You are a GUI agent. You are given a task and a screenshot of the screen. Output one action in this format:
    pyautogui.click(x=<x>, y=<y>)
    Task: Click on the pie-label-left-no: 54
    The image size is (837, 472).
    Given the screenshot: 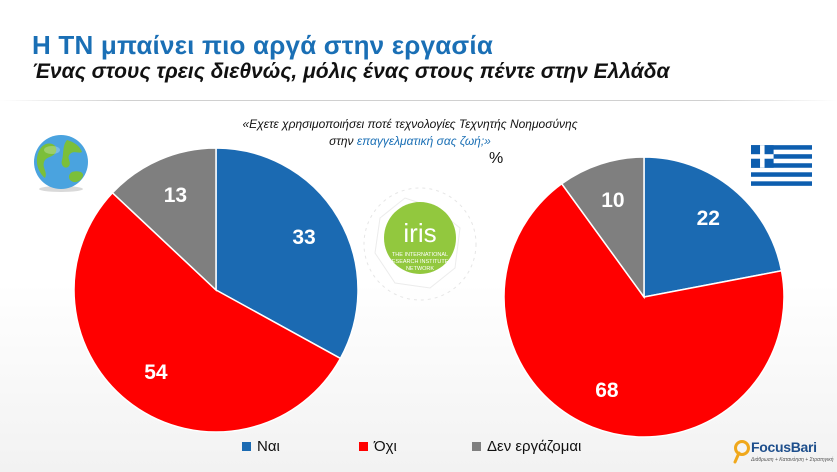 What is the action you would take?
    pyautogui.click(x=156, y=372)
    